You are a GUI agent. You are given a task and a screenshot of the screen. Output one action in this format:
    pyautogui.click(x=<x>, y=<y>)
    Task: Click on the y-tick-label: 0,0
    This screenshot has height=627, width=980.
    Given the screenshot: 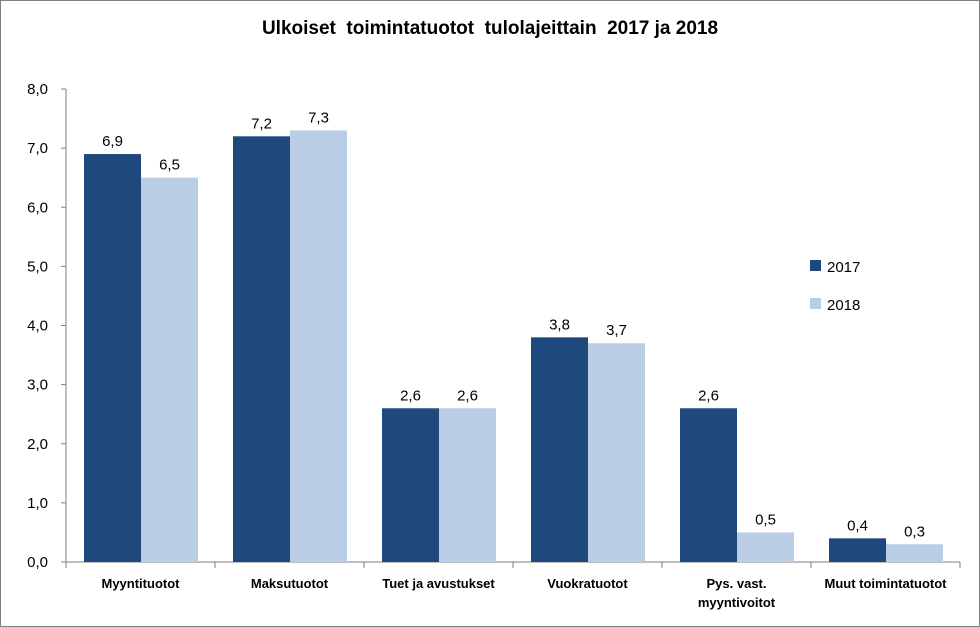 What is the action you would take?
    pyautogui.click(x=37, y=562)
    